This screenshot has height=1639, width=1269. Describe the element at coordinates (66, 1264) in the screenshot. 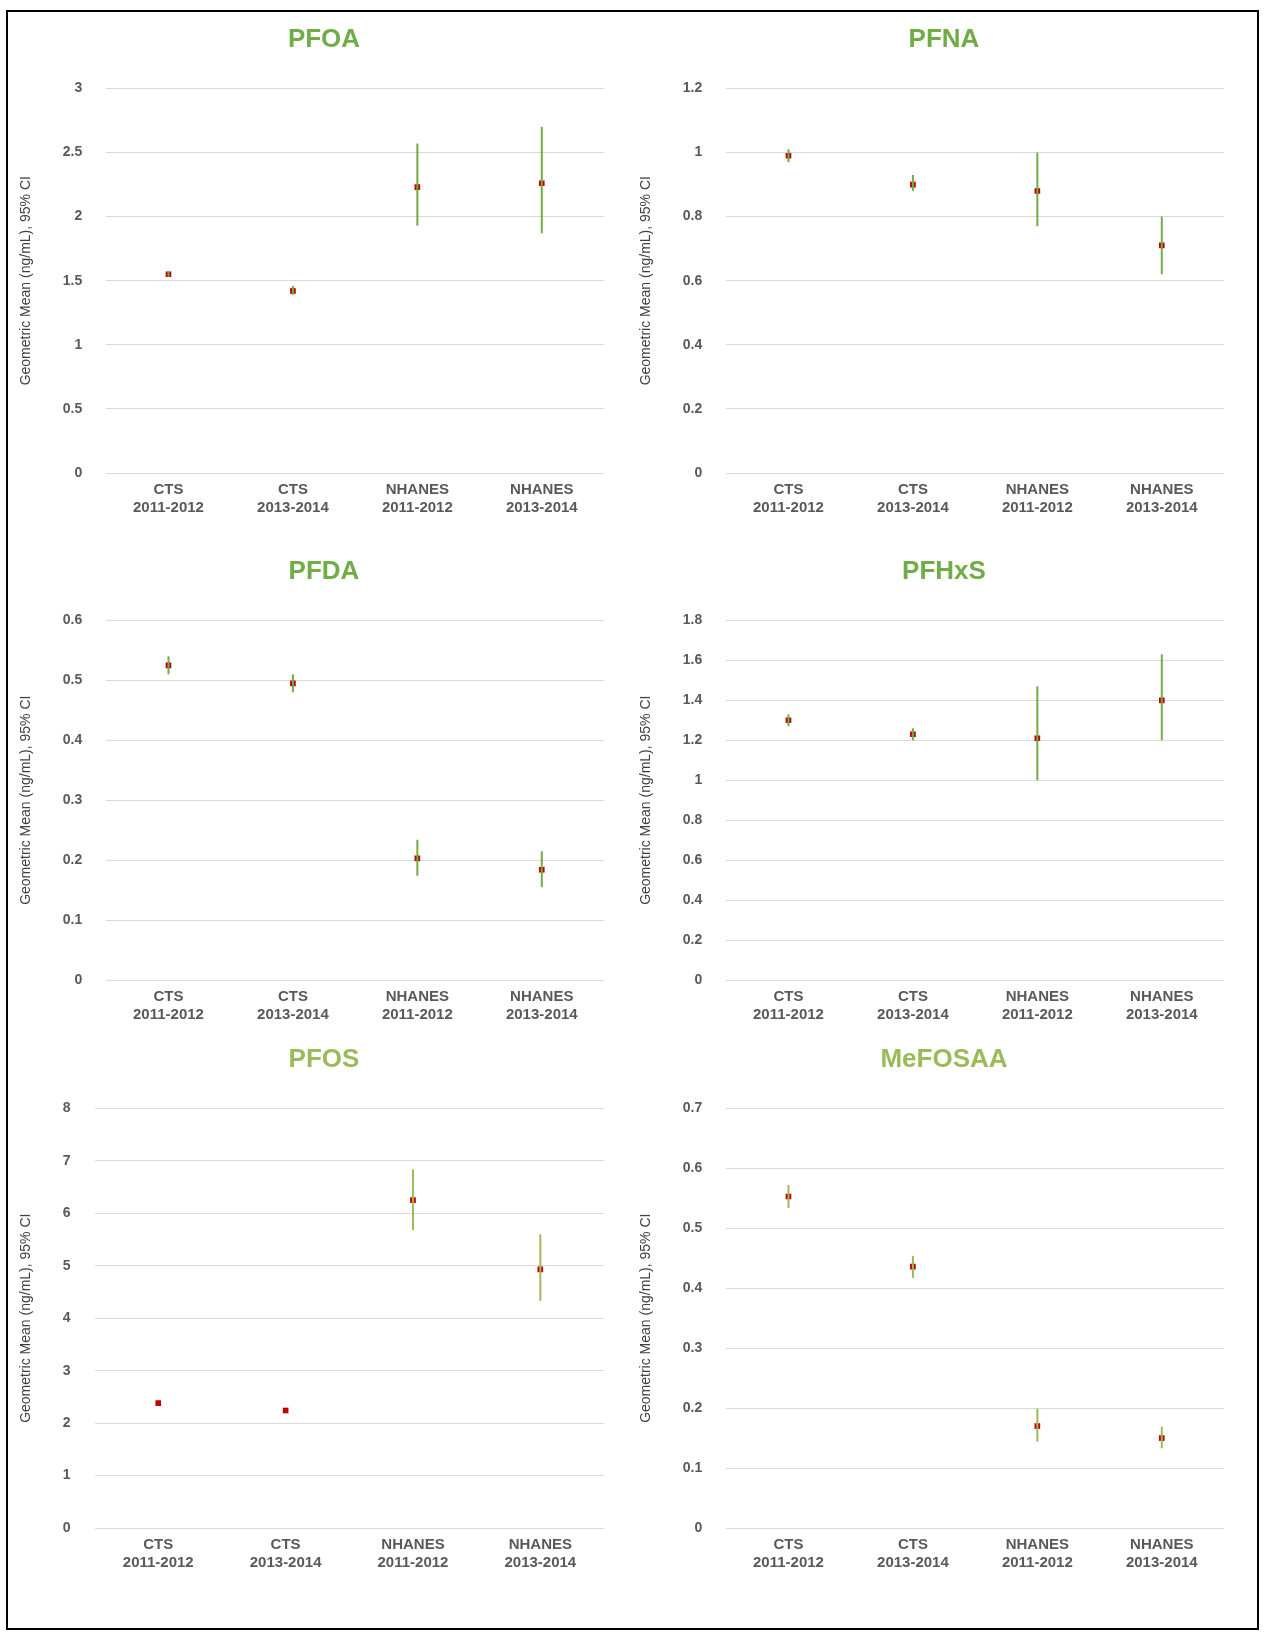

I see `y-tick-label: 5` at that location.